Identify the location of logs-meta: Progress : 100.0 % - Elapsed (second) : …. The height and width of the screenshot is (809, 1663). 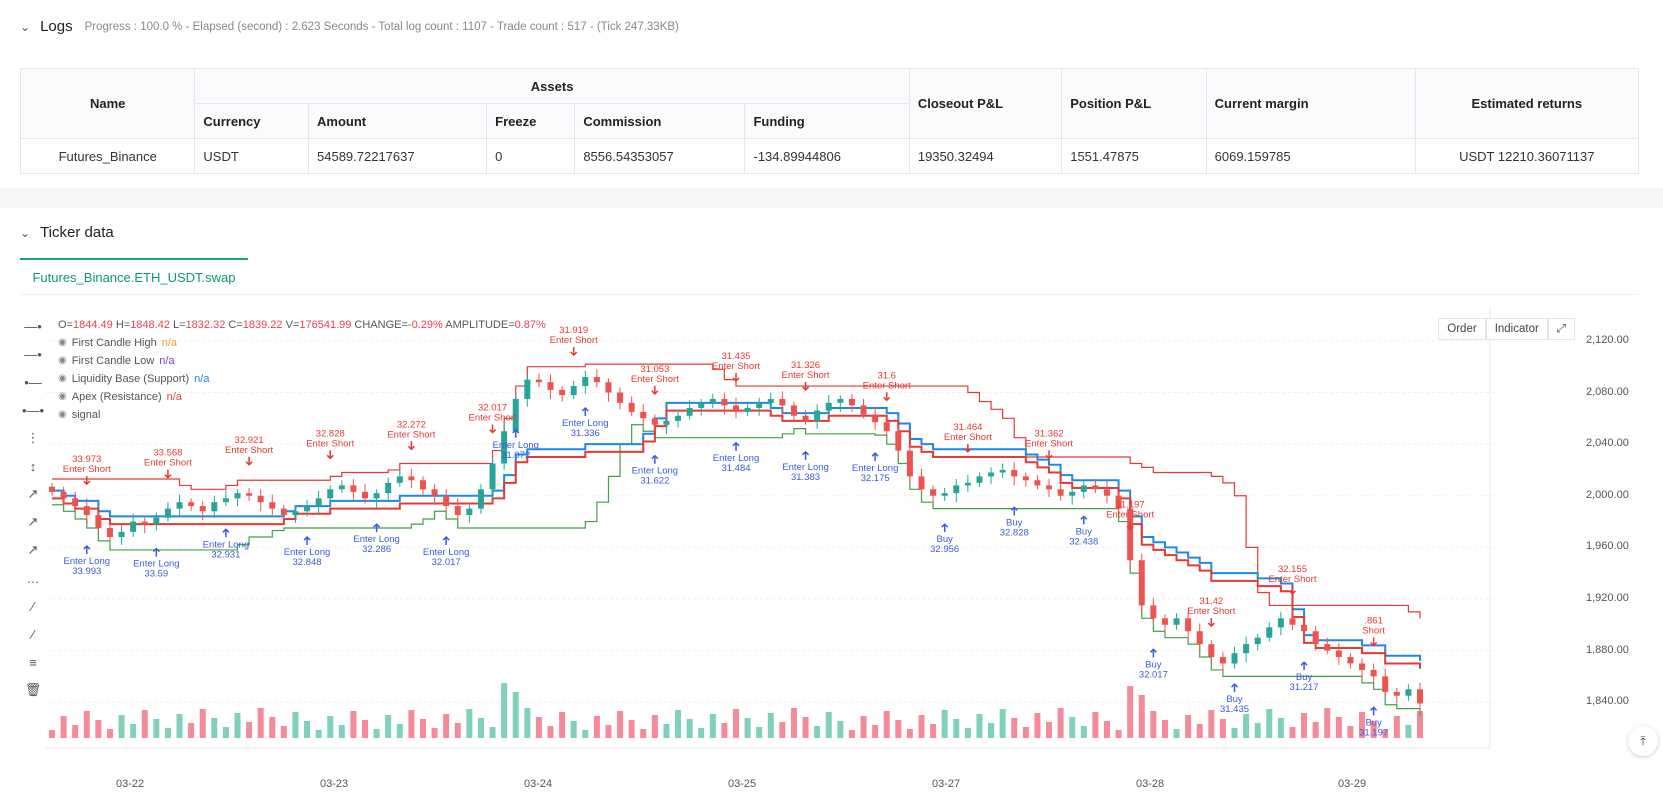
(381, 26).